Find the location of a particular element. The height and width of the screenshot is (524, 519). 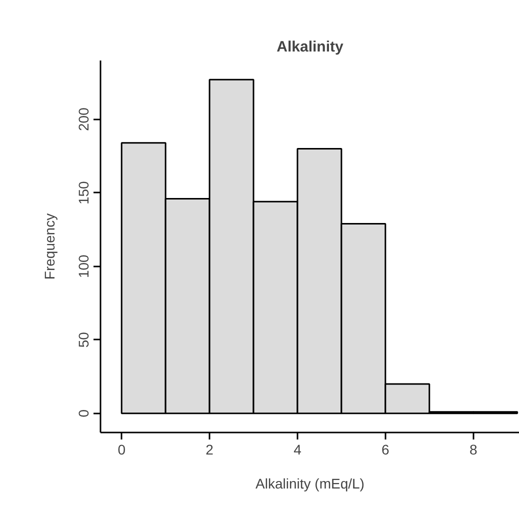

x-tick-label: 4 is located at coordinates (298, 450).